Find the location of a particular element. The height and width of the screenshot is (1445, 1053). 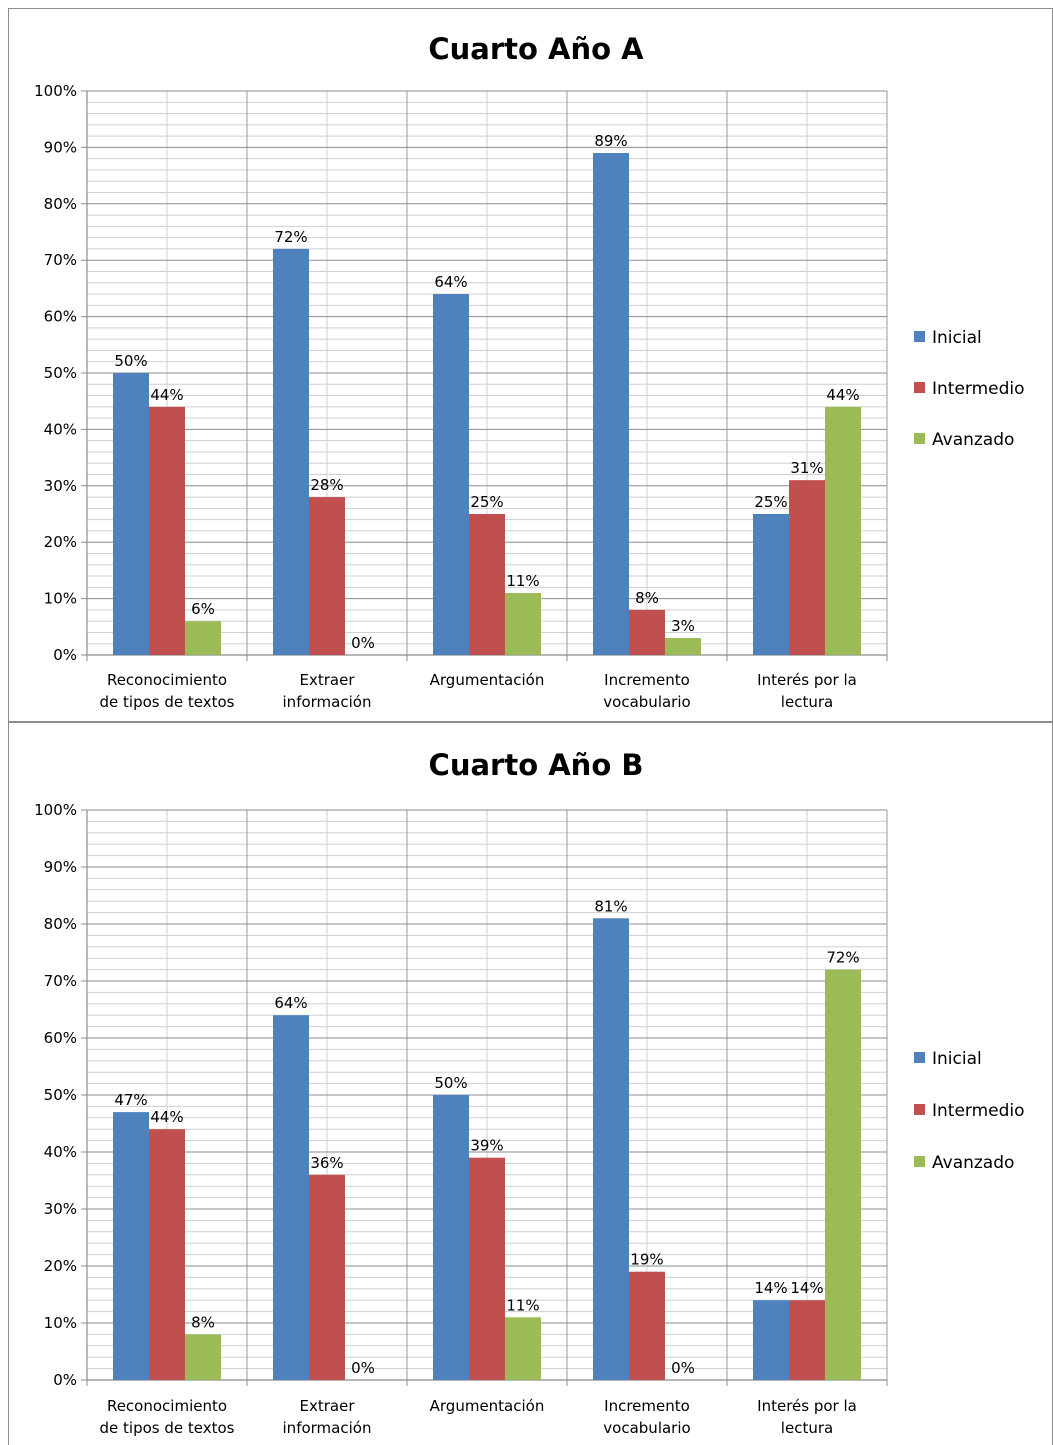

data-label-intermedio-extraer-informacion: 36% is located at coordinates (326, 1163).